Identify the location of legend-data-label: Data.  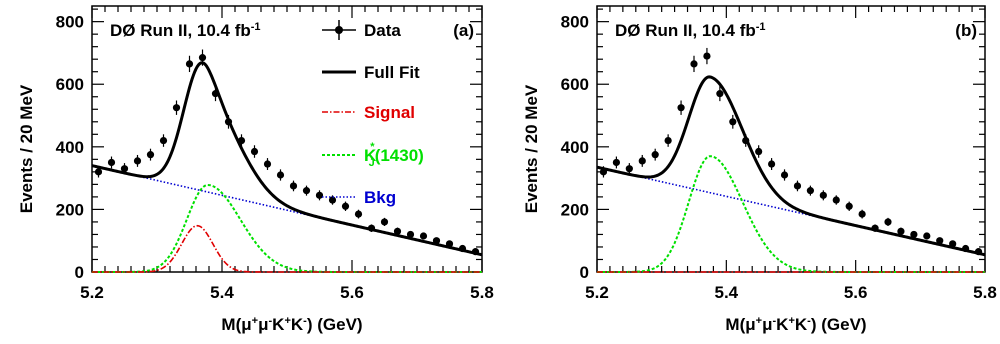
(382, 30).